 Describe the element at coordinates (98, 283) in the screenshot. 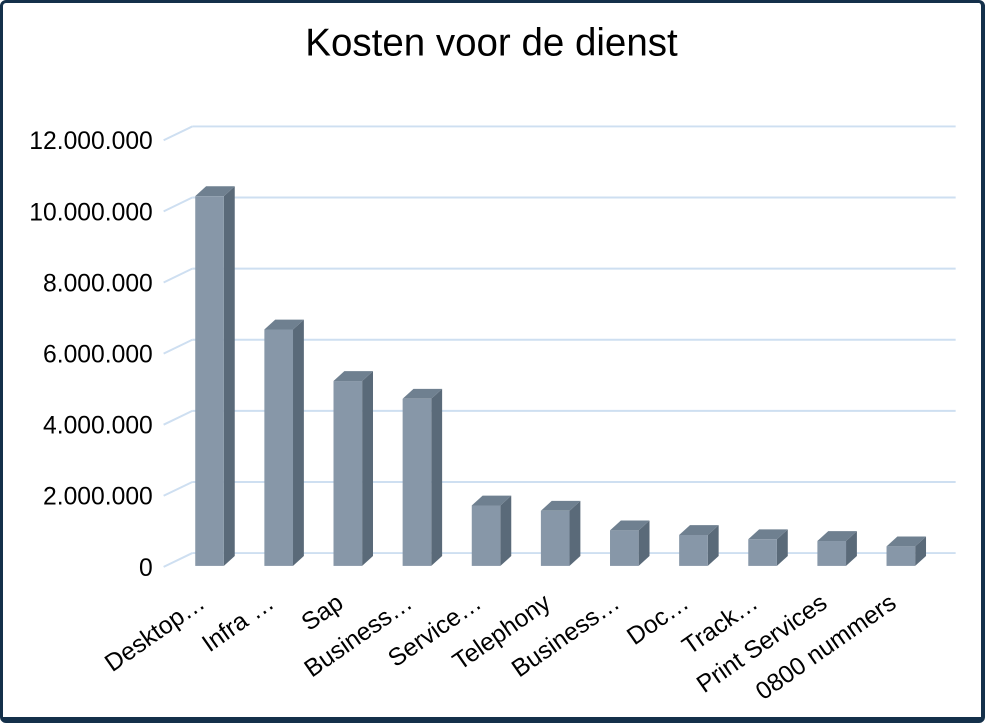

I see `y-axis-label: 8.000.000` at that location.